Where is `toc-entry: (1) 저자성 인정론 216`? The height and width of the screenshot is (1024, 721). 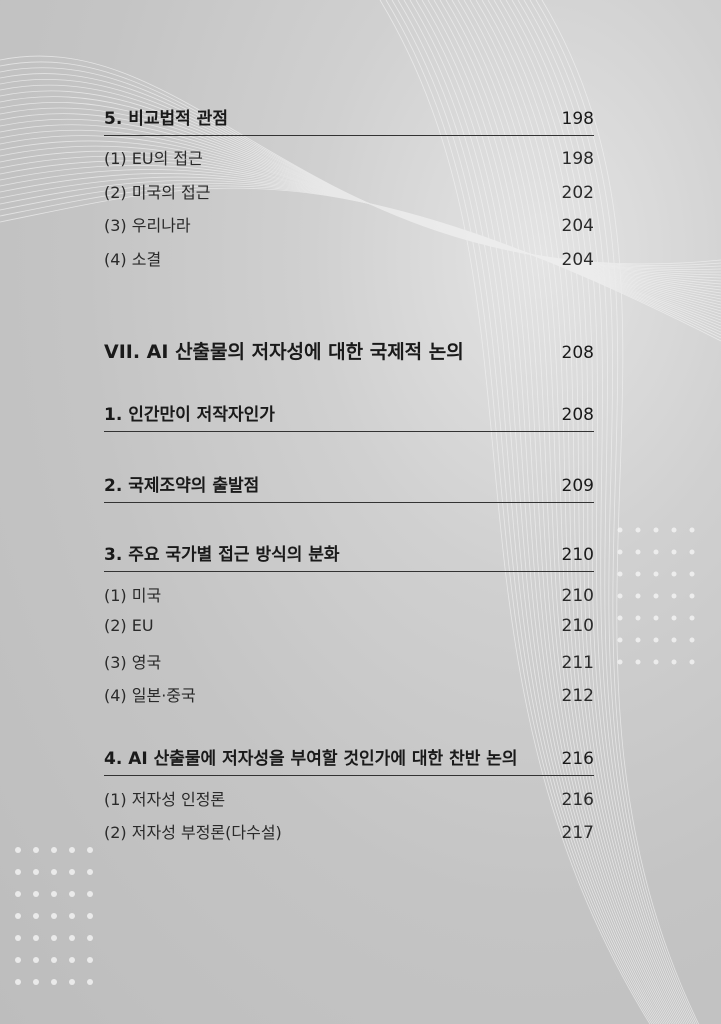
toc-entry: (1) 저자성 인정론 216 is located at coordinates (349, 798).